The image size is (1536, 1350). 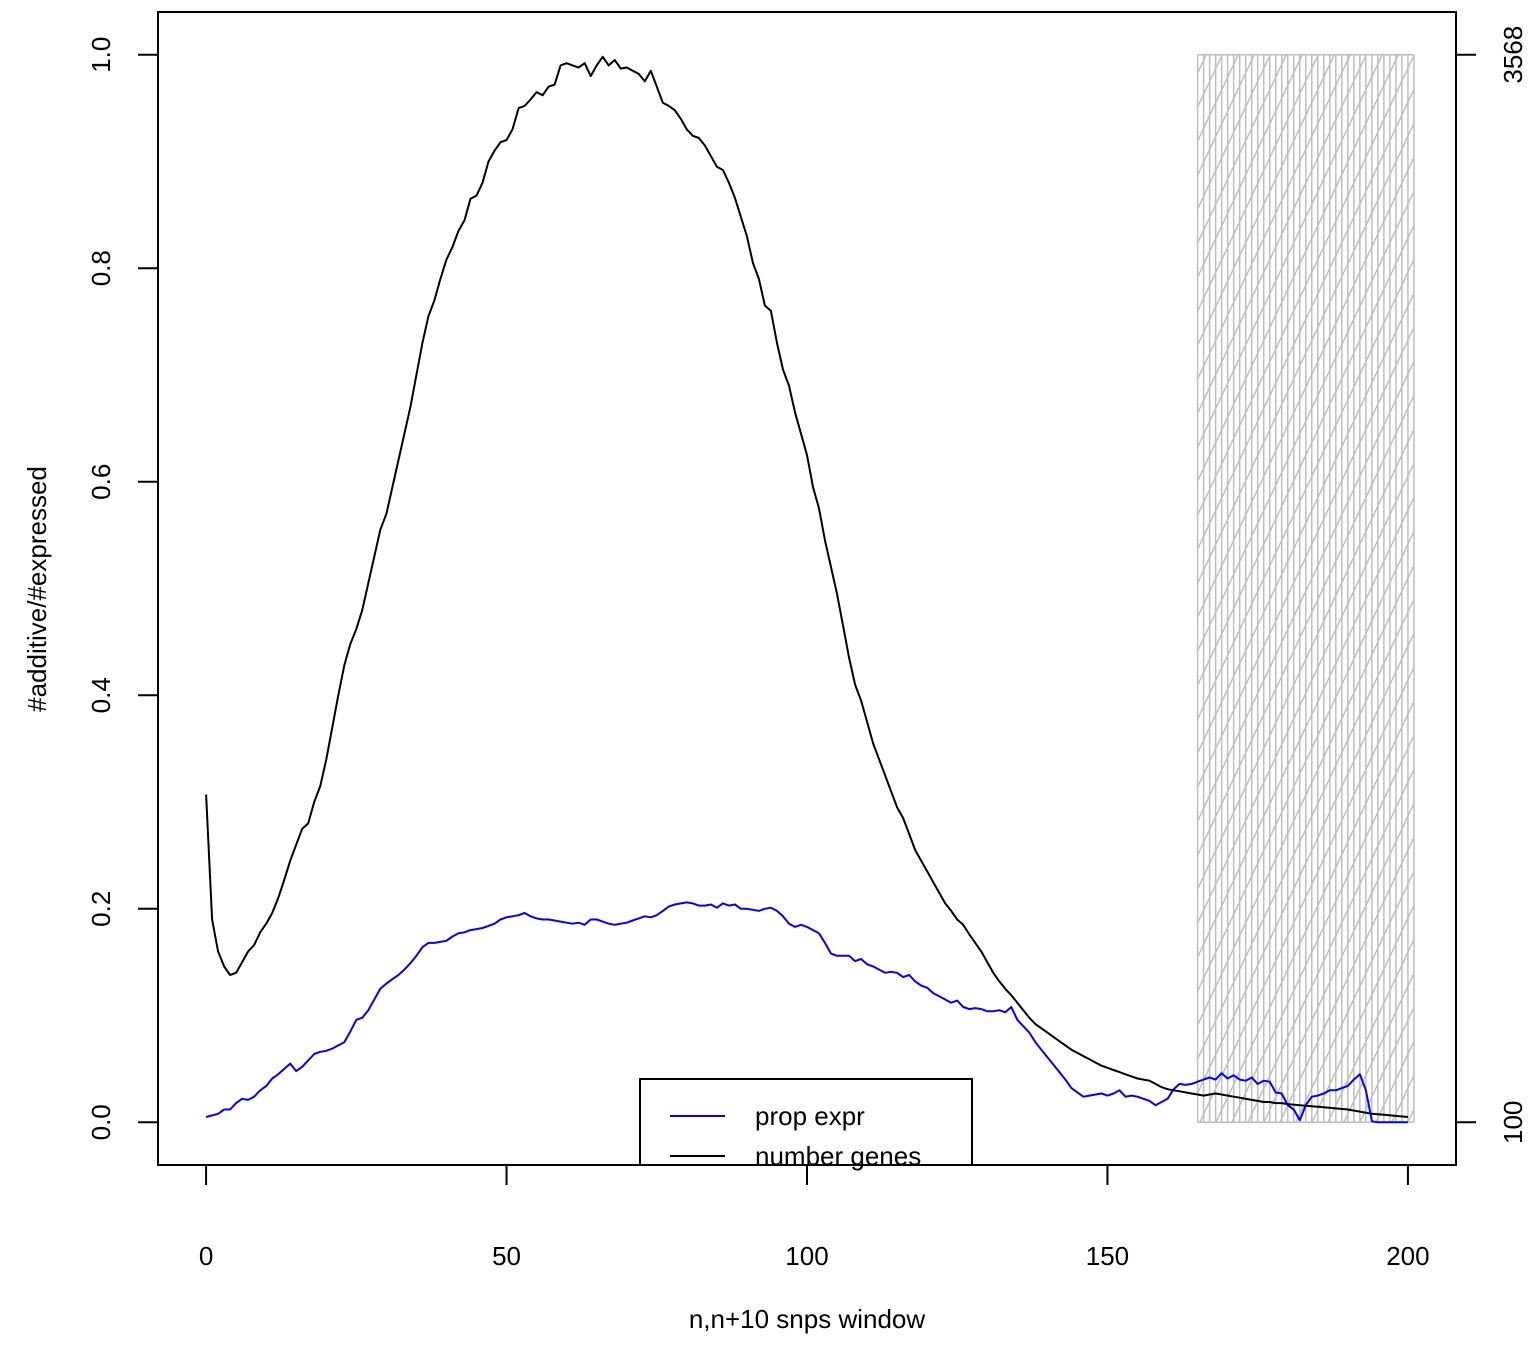 I want to click on x-tick-label: 0, so click(x=206, y=1256).